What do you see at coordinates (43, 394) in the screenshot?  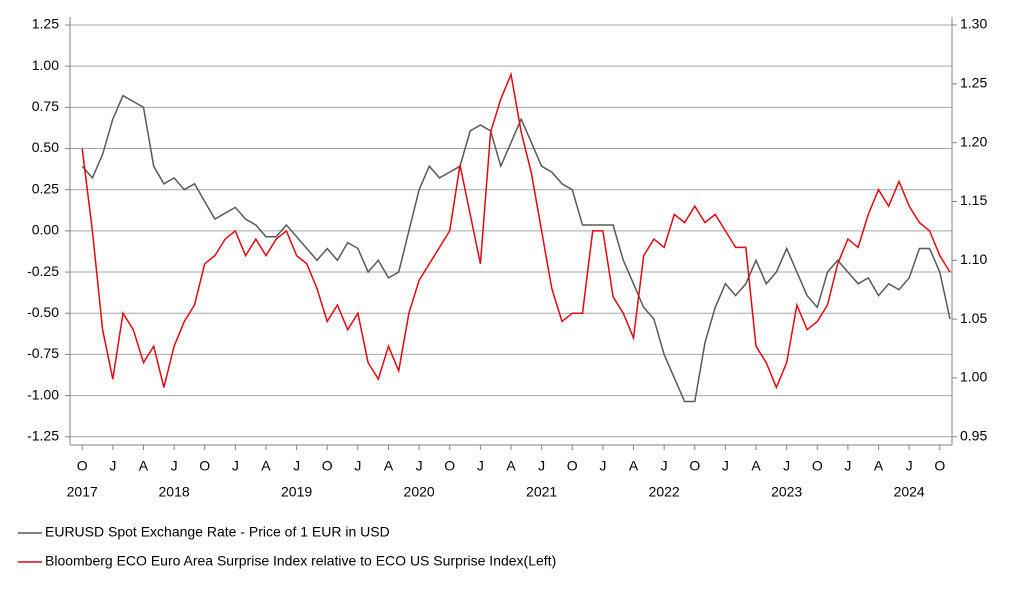 I see `y-tick-label: -1.00` at bounding box center [43, 394].